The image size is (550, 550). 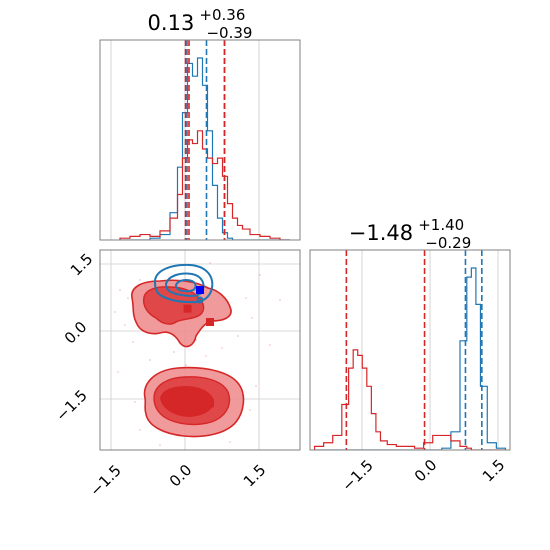 What do you see at coordinates (229, 33) in the screenshot?
I see `hist-top-title-minus: −0.39` at bounding box center [229, 33].